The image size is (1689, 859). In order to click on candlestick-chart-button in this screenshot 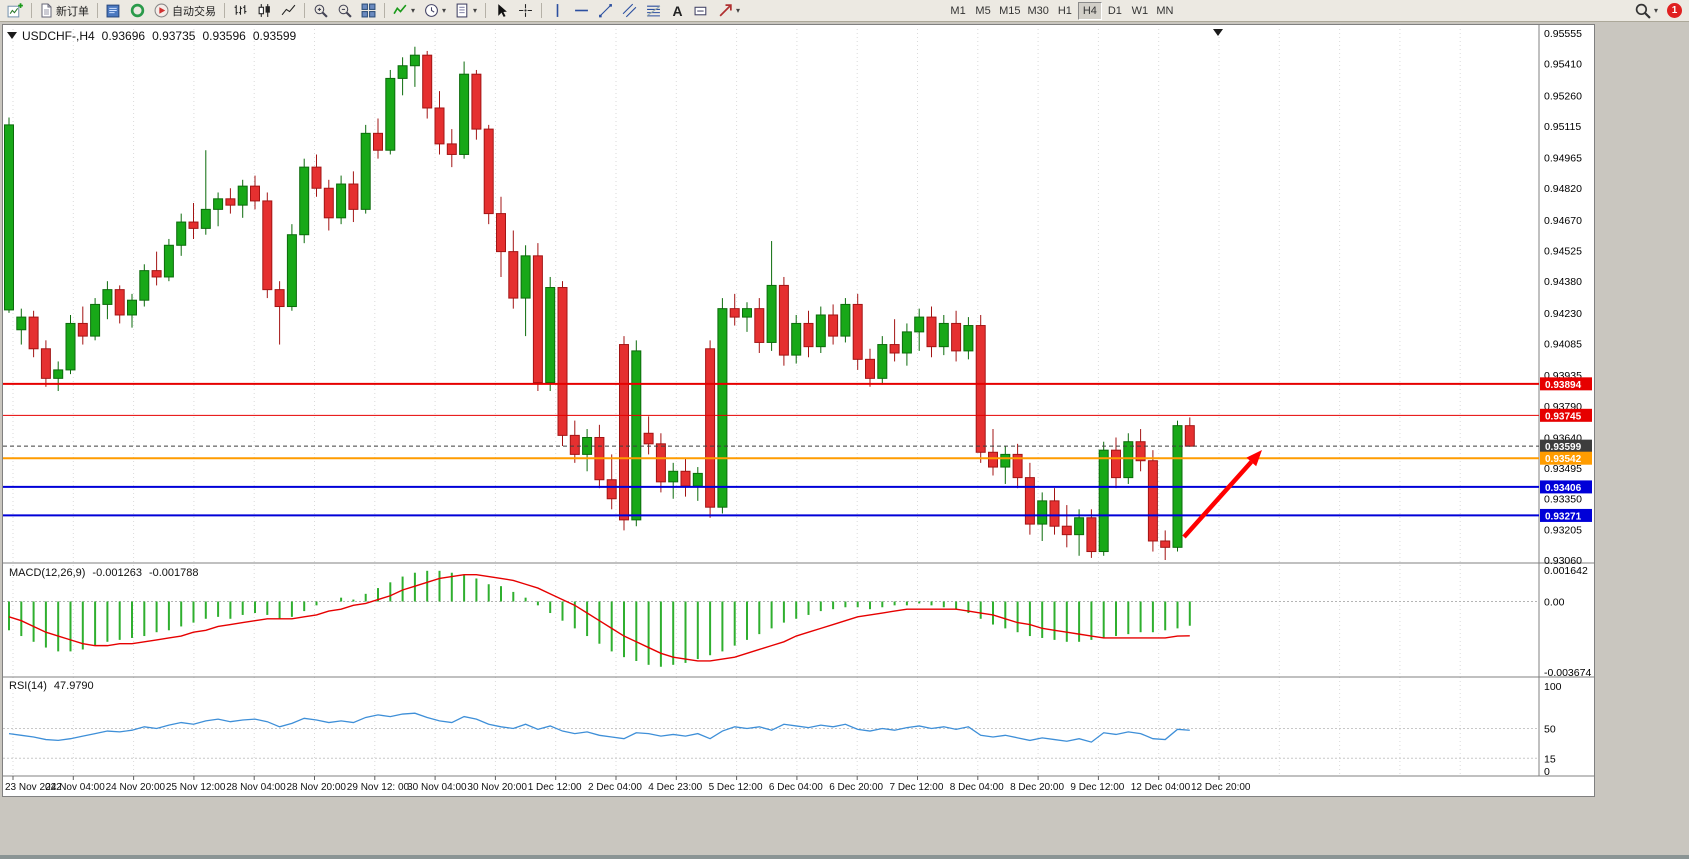, I will do `click(264, 10)`.